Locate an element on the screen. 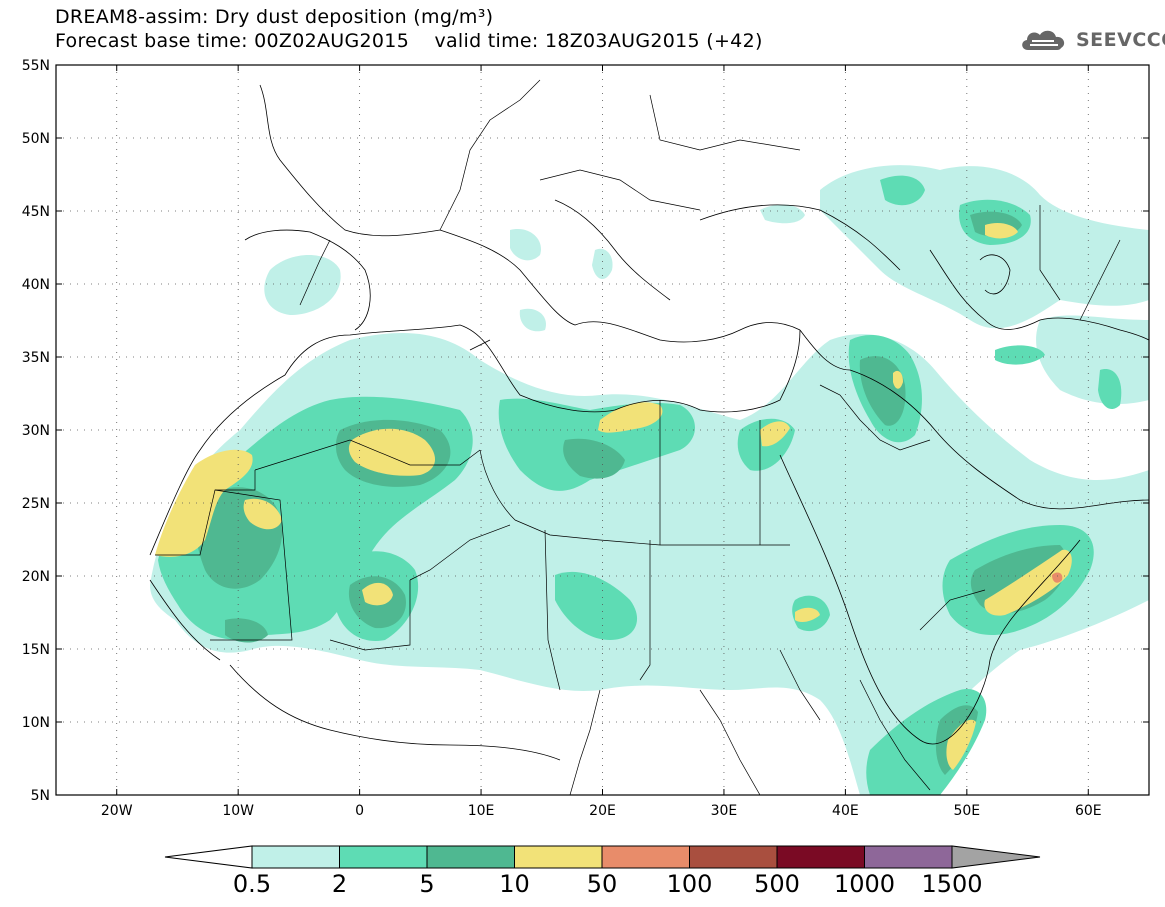 Image resolution: width=1165 pixels, height=907 pixels. colorbar-label: 2 is located at coordinates (339, 884).